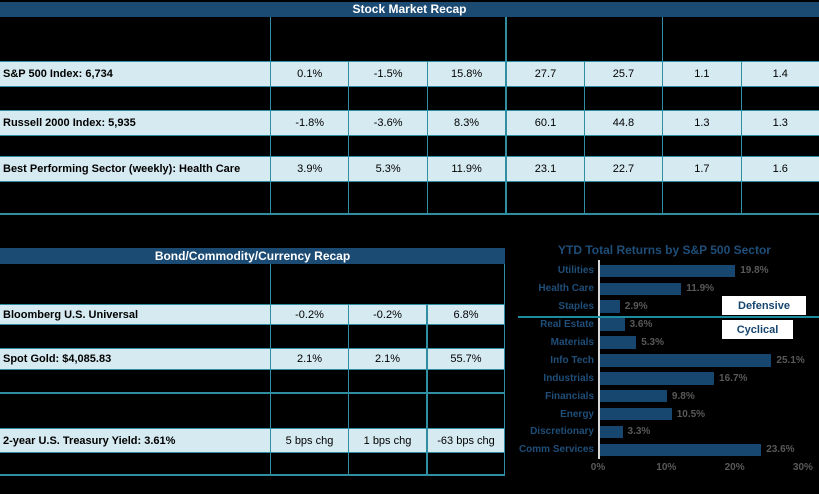  I want to click on chart-bar-row: Real Estate 3.6%, so click(664, 325).